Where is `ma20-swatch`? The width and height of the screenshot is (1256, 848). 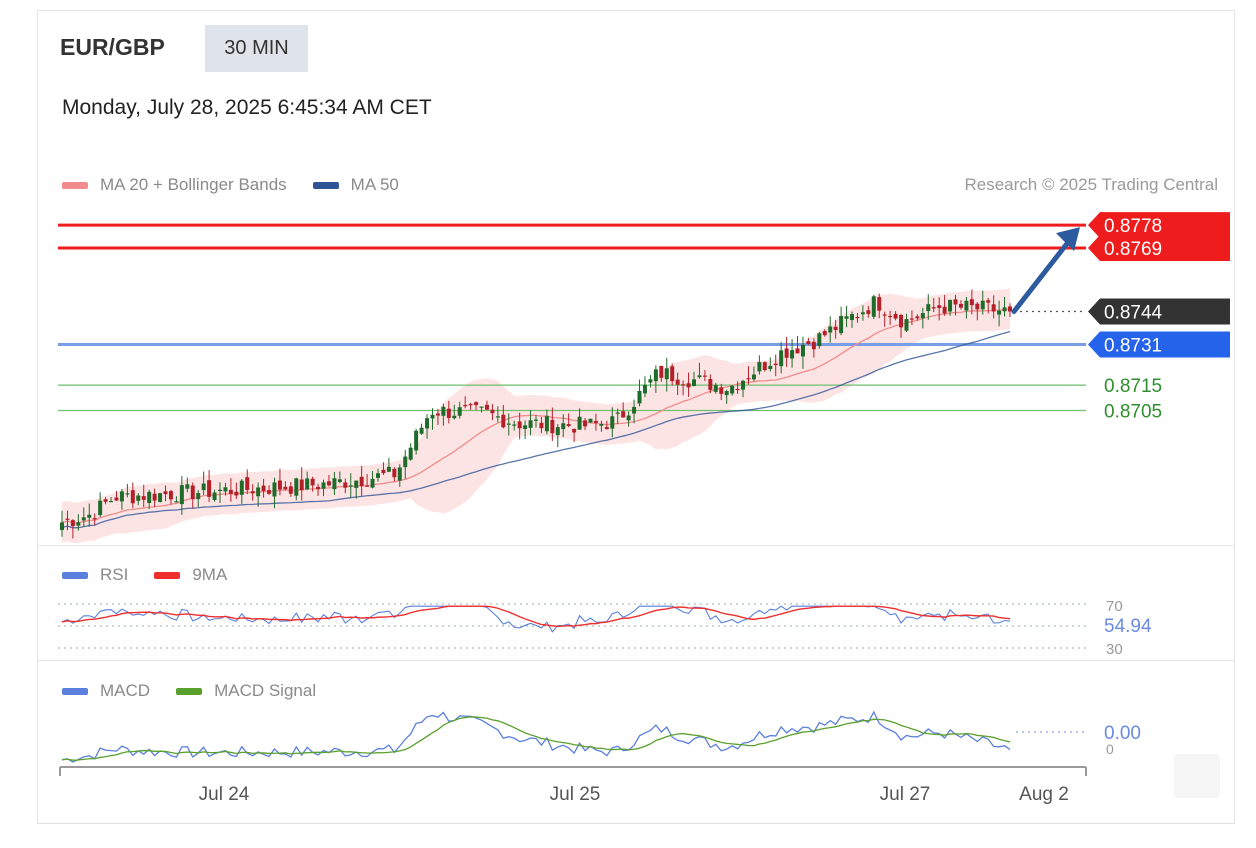
ma20-swatch is located at coordinates (75, 185).